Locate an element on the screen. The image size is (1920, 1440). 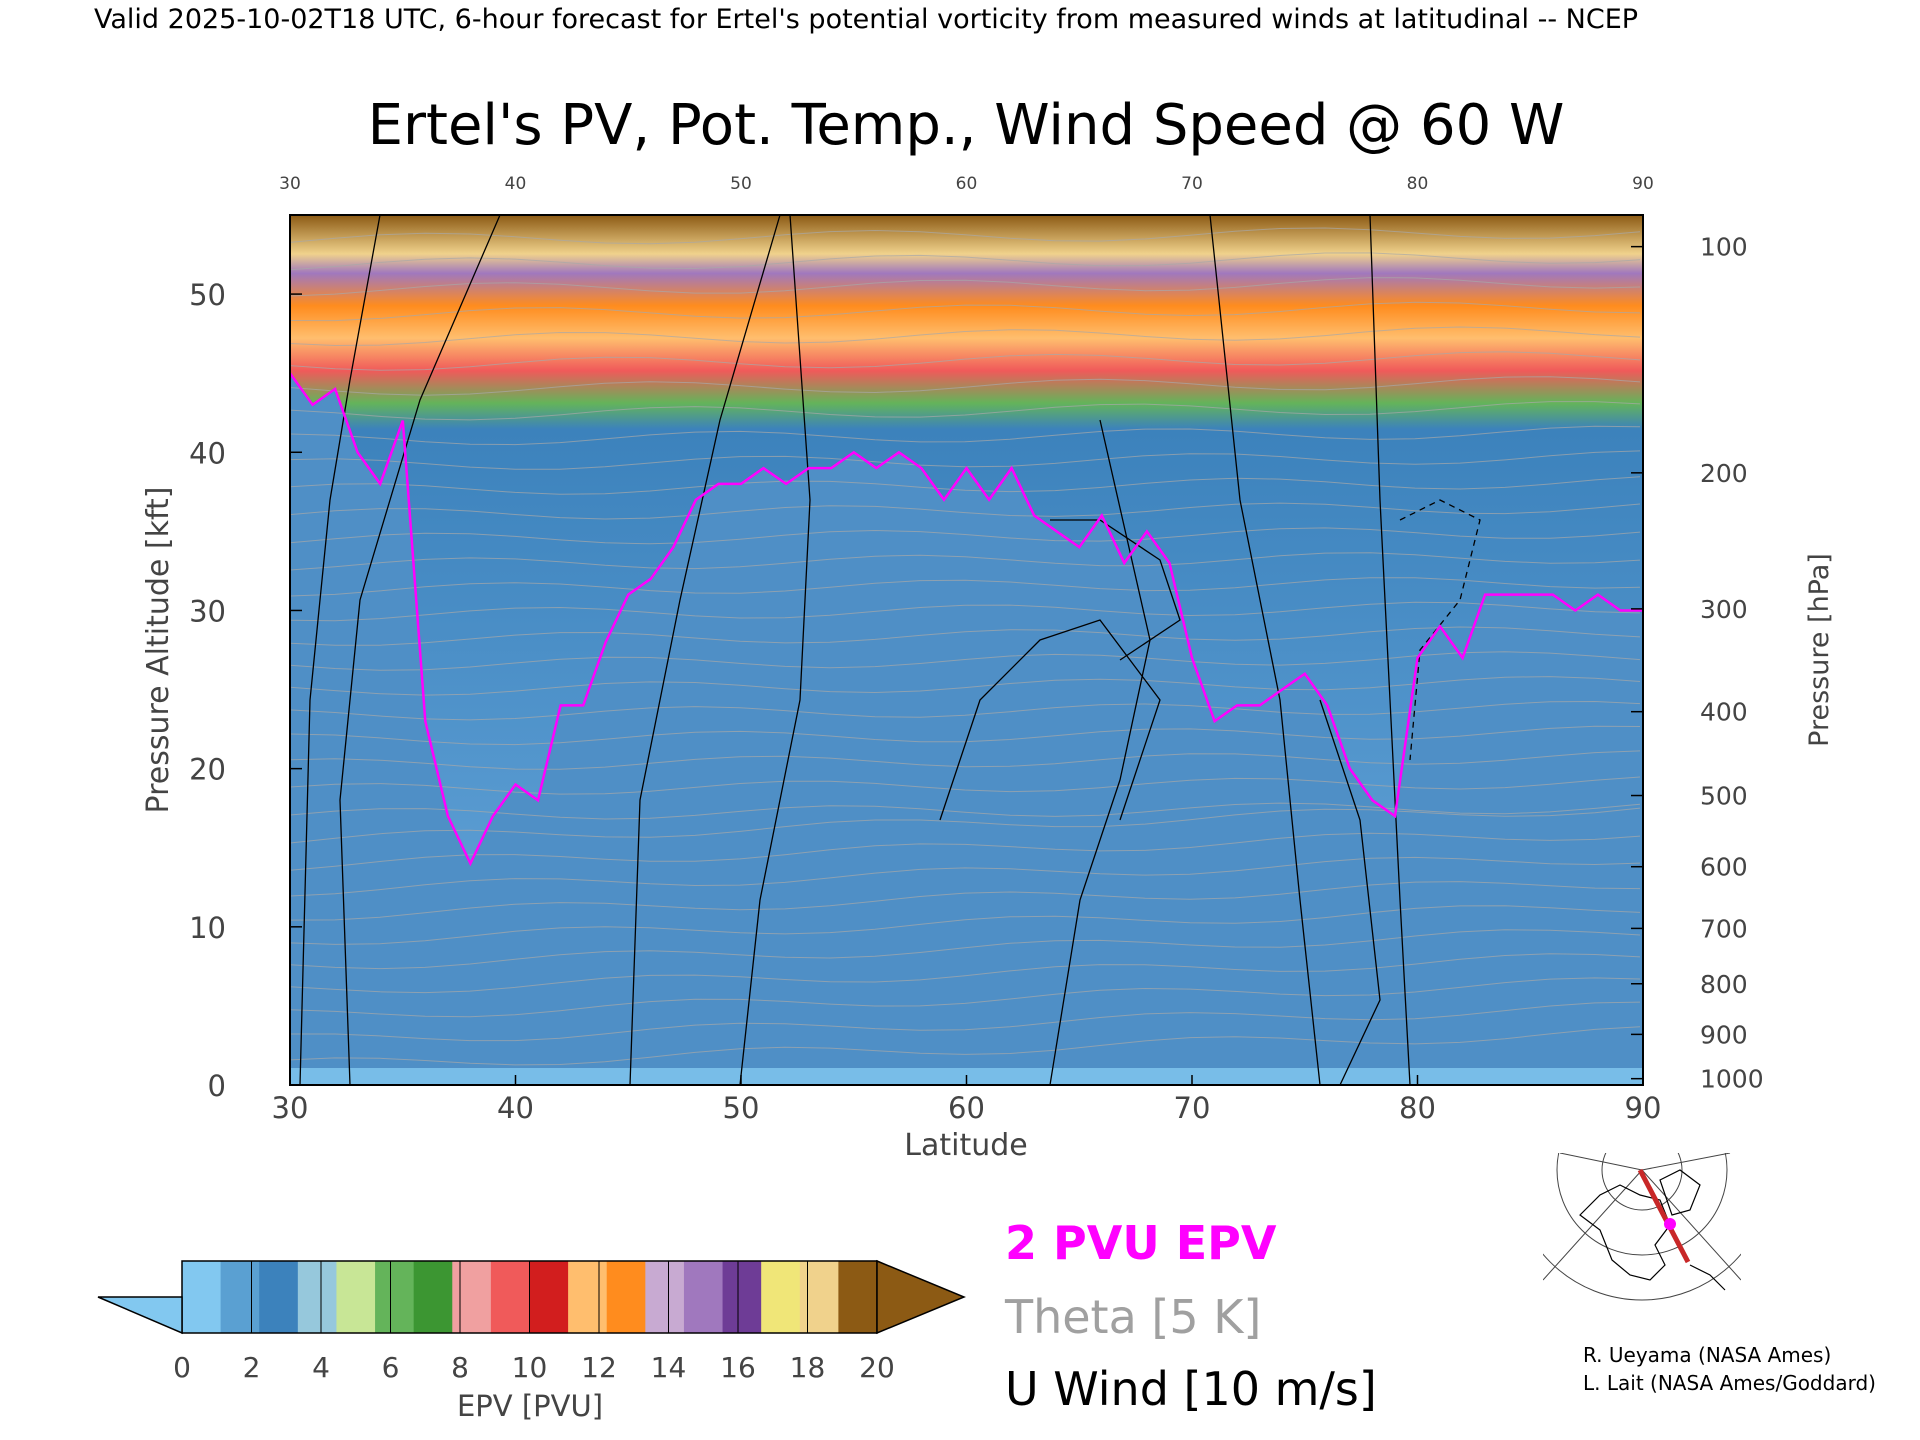
y-tick-label: 50 is located at coordinates (207, 295).